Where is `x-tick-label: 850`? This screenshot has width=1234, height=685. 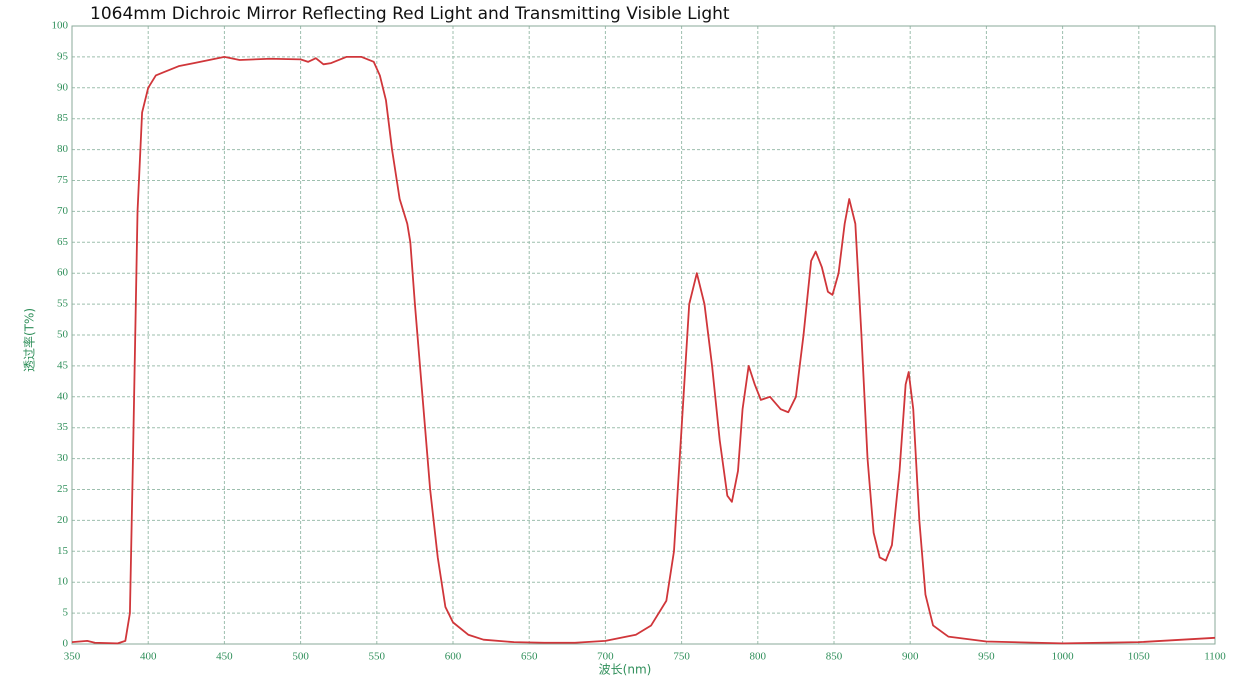 x-tick-label: 850 is located at coordinates (834, 657).